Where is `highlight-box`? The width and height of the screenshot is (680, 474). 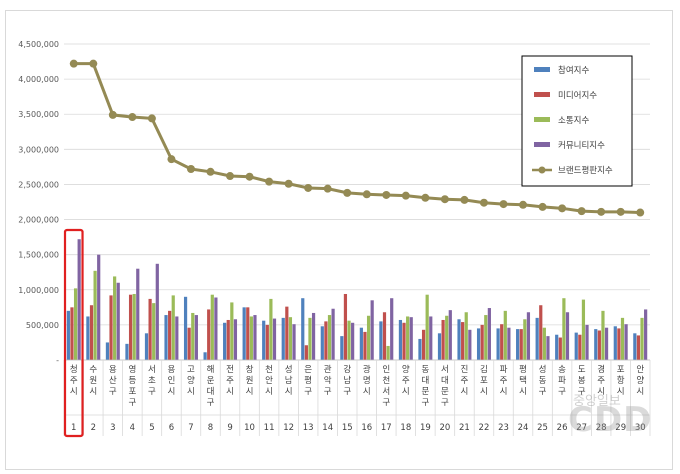
highlight-box is located at coordinates (73, 333).